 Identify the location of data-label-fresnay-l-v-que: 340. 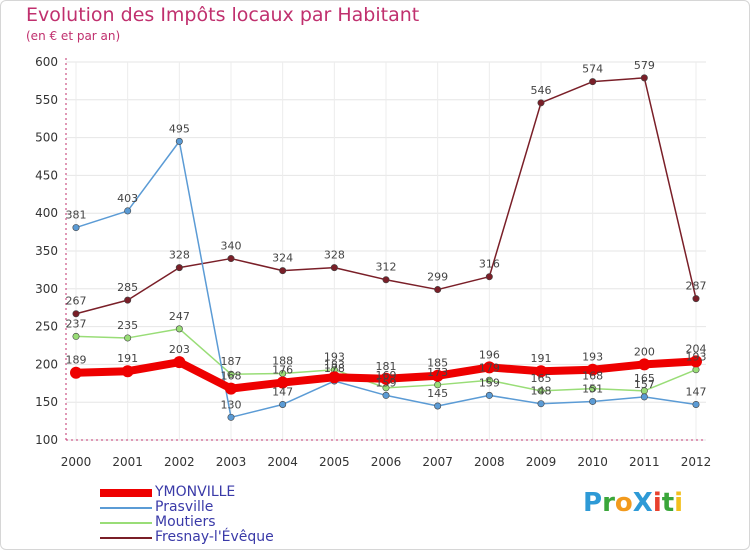
(231, 246).